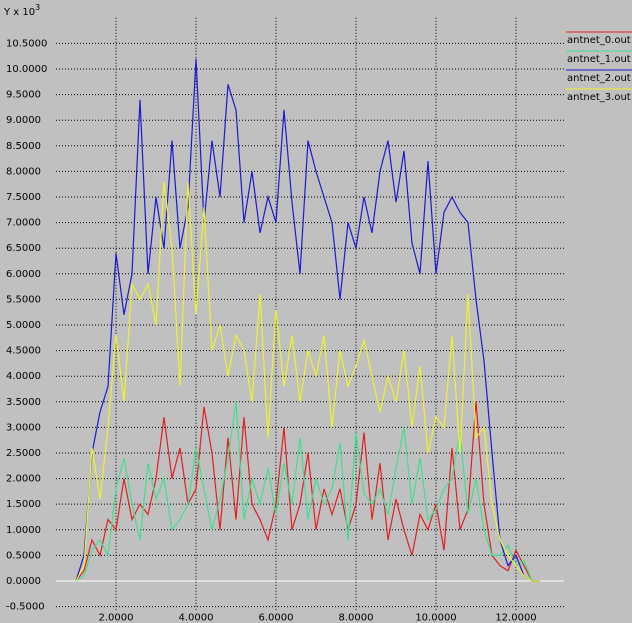 The height and width of the screenshot is (623, 632). I want to click on legend-label: antnet_2.out, so click(599, 78).